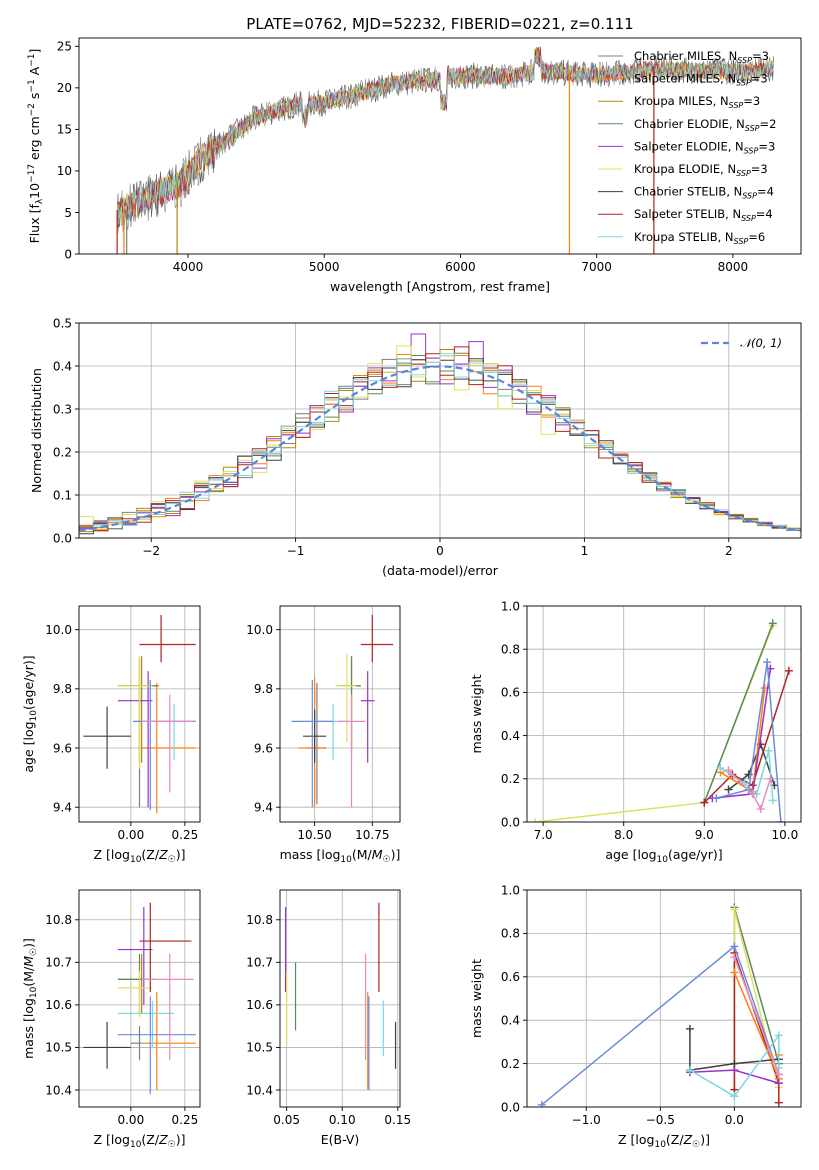  Describe the element at coordinates (510, 822) in the screenshot. I see `y-tick-label: 0.0` at that location.